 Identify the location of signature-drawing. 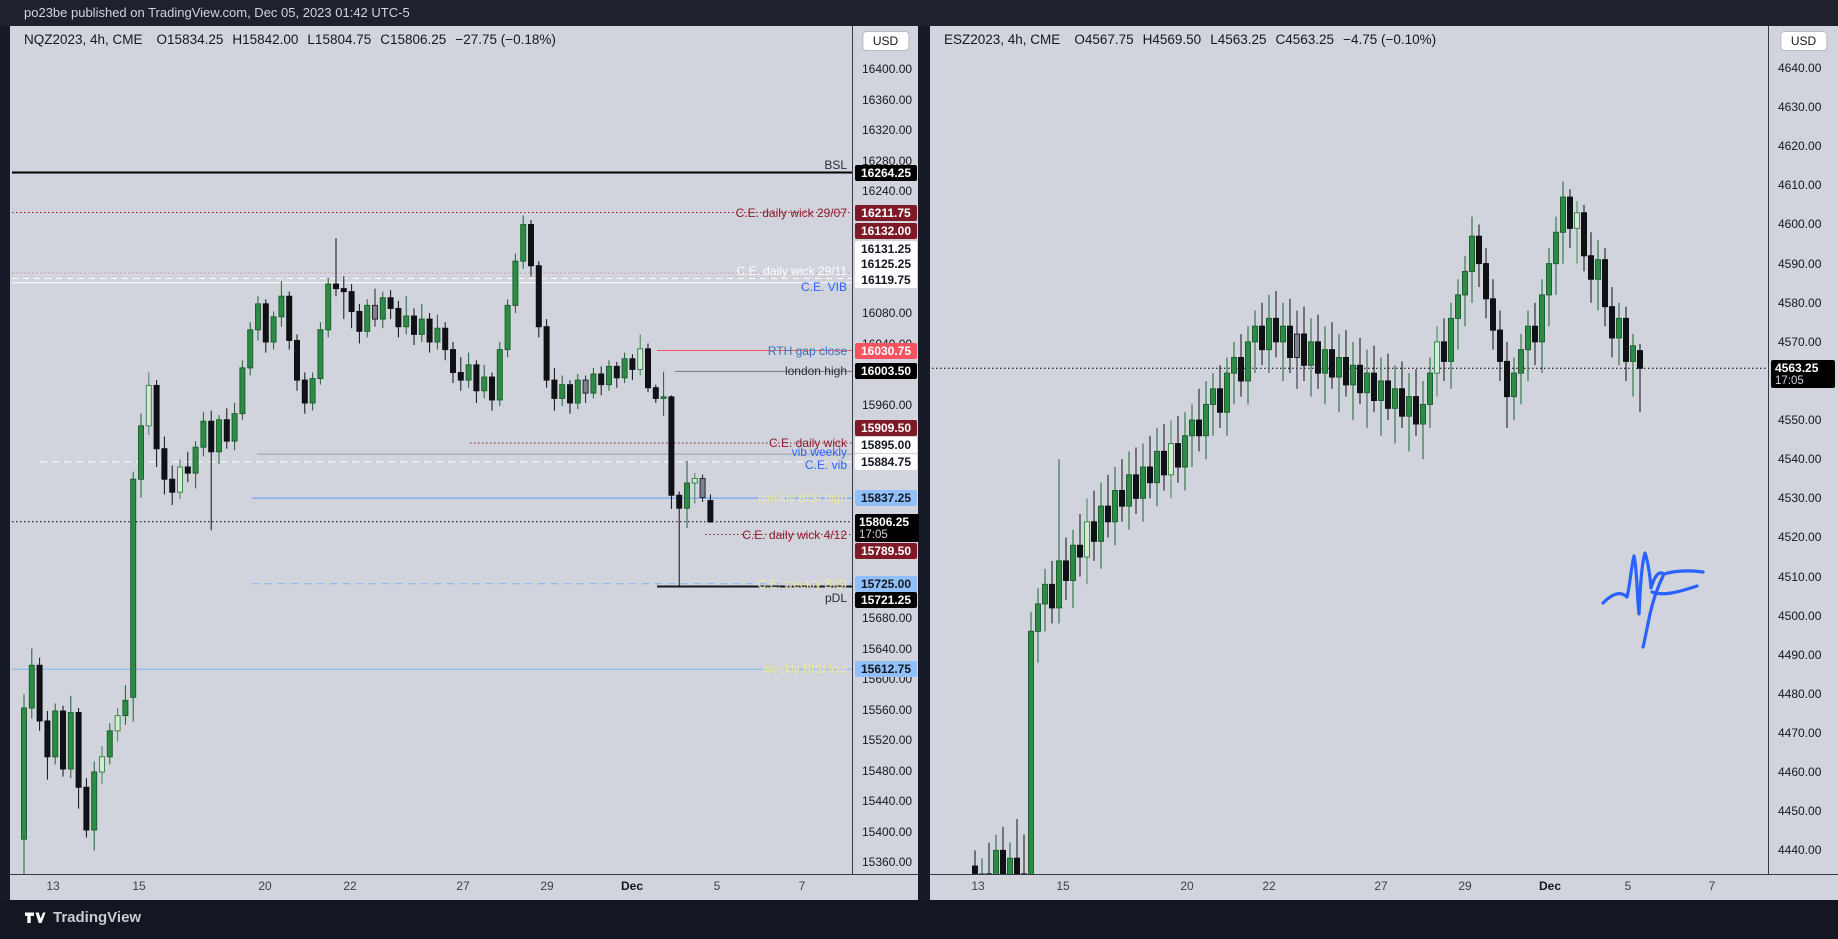
(1653, 600).